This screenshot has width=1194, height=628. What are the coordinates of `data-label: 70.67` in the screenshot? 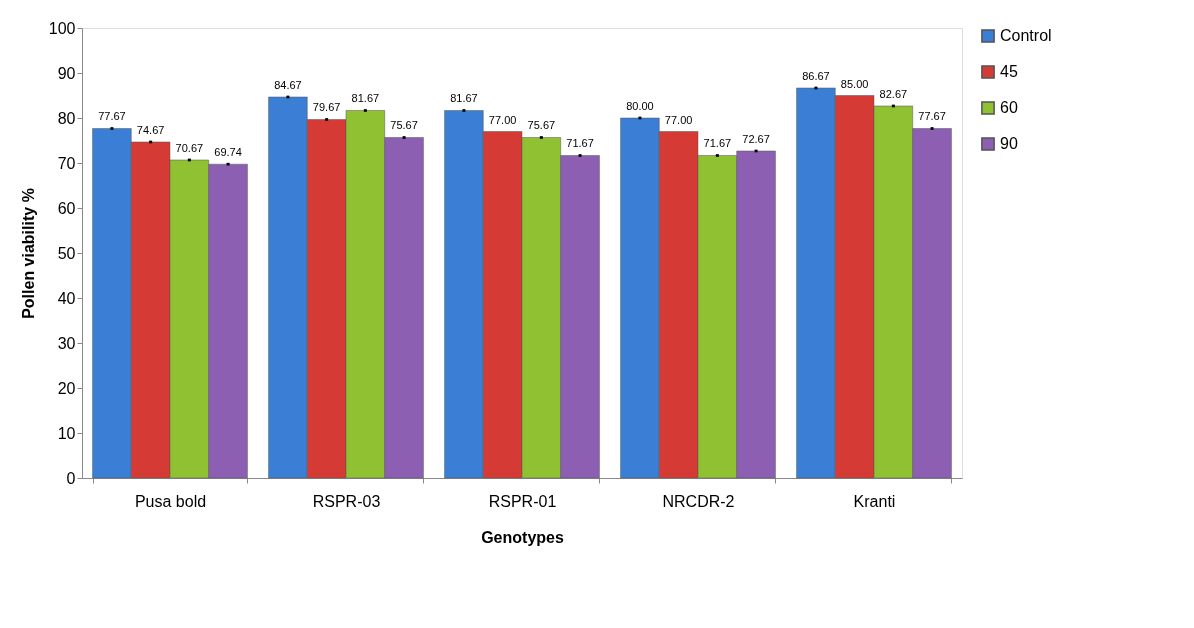 It's located at (189, 147).